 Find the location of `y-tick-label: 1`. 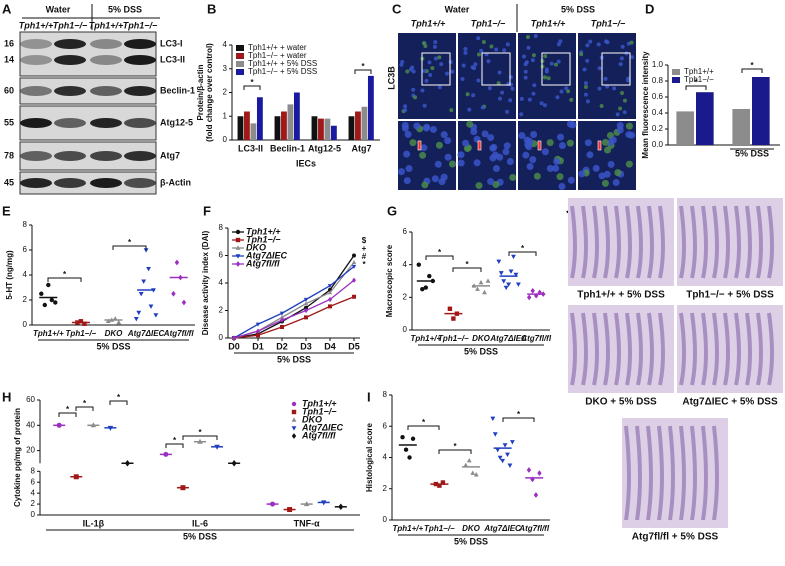

y-tick-label: 1 is located at coordinates (225, 115).